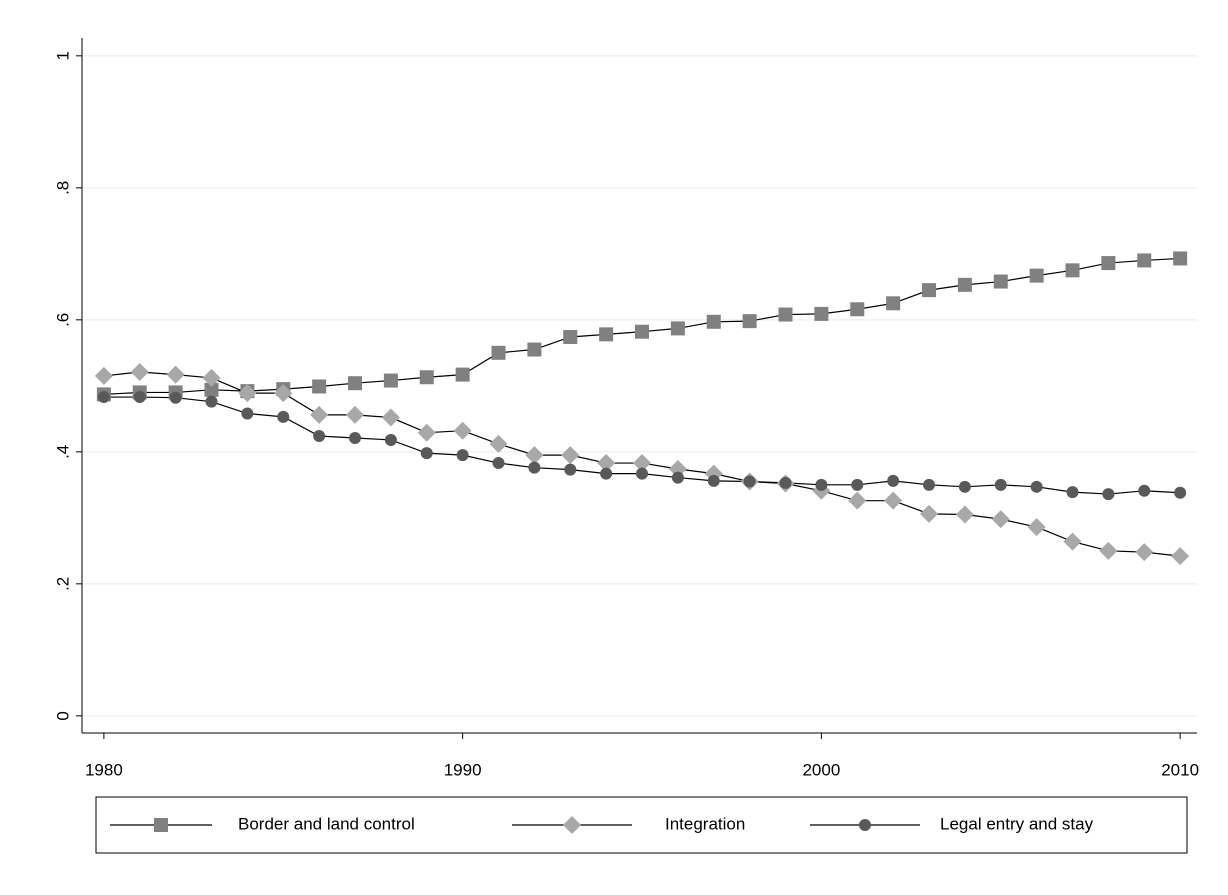  What do you see at coordinates (1180, 769) in the screenshot?
I see `x-tick-label: 2010` at bounding box center [1180, 769].